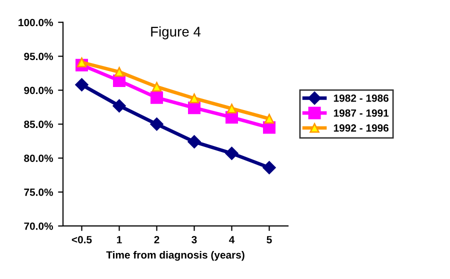  I want to click on y-tick-label: 100.0%, so click(36, 22).